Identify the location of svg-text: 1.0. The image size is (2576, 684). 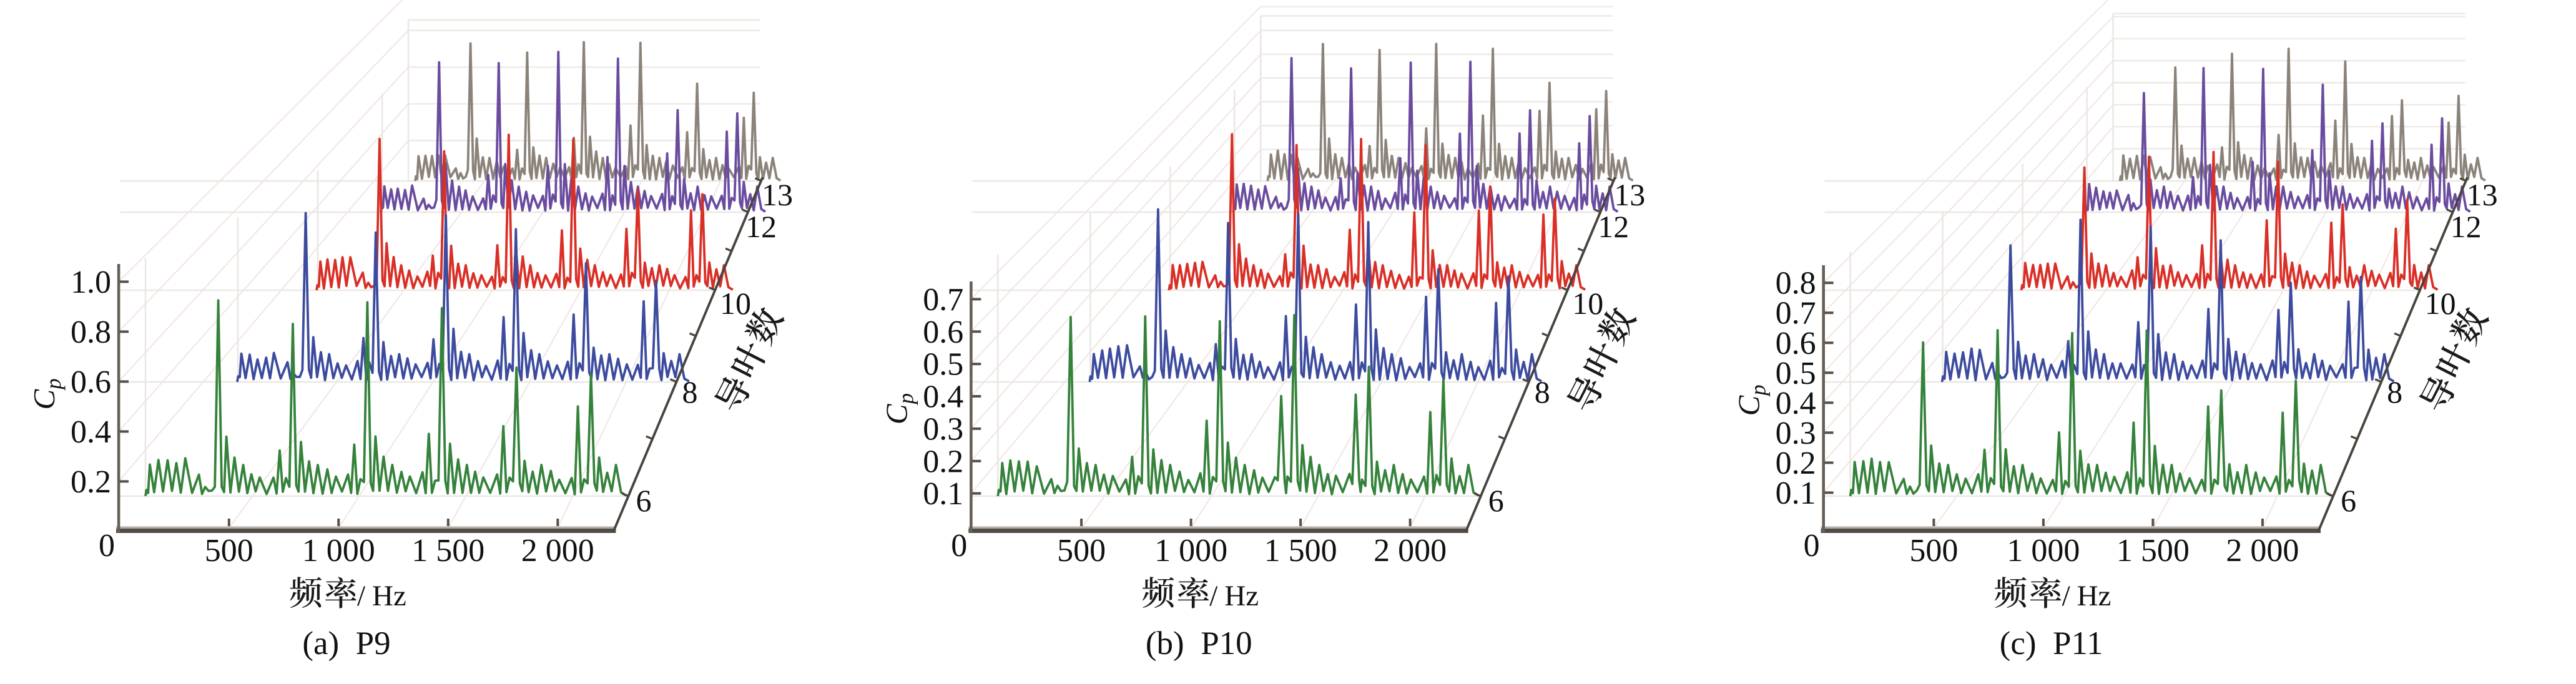
(91, 282).